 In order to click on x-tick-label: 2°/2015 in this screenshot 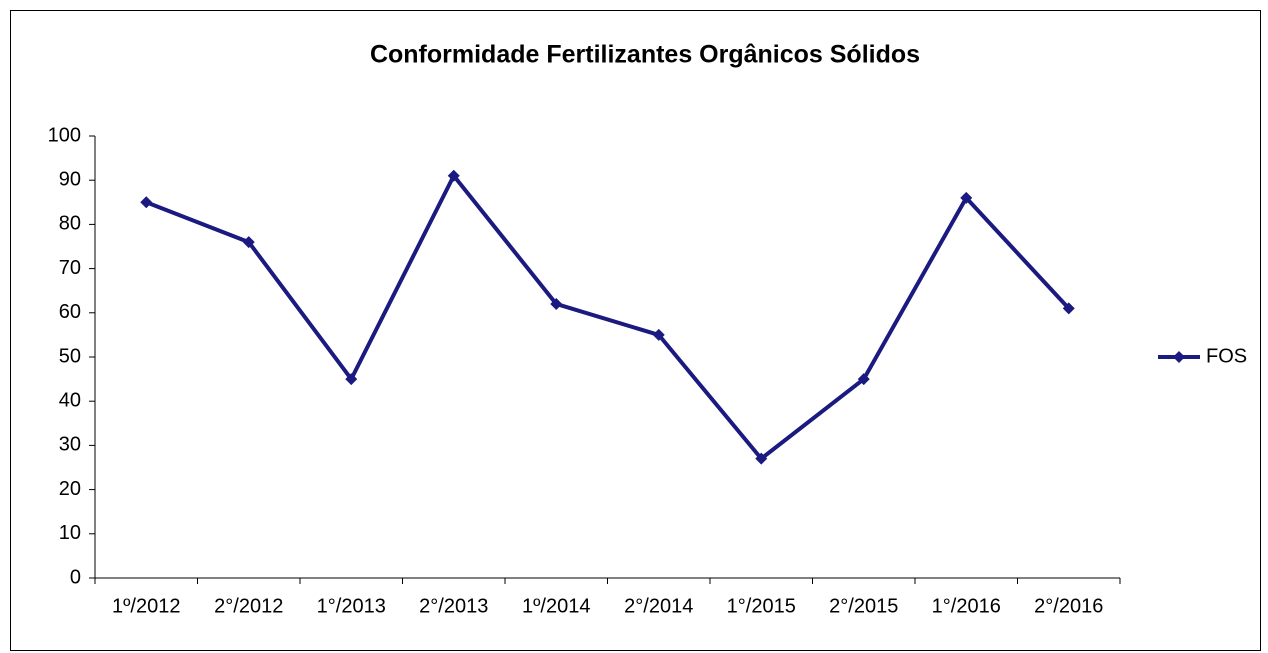, I will do `click(863, 606)`.